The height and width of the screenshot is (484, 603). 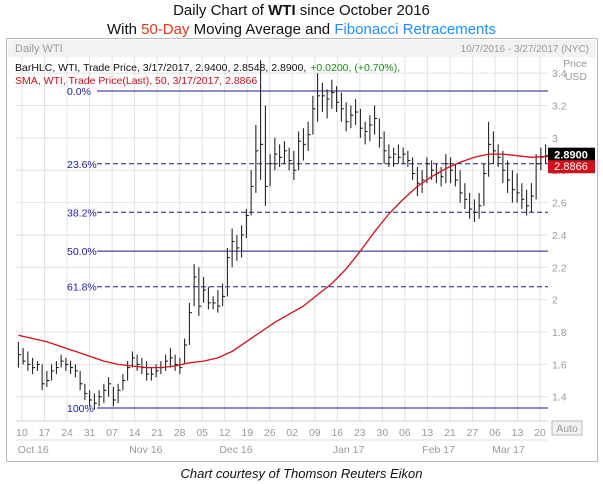 I want to click on fib-label: 0.0%, so click(x=79, y=92).